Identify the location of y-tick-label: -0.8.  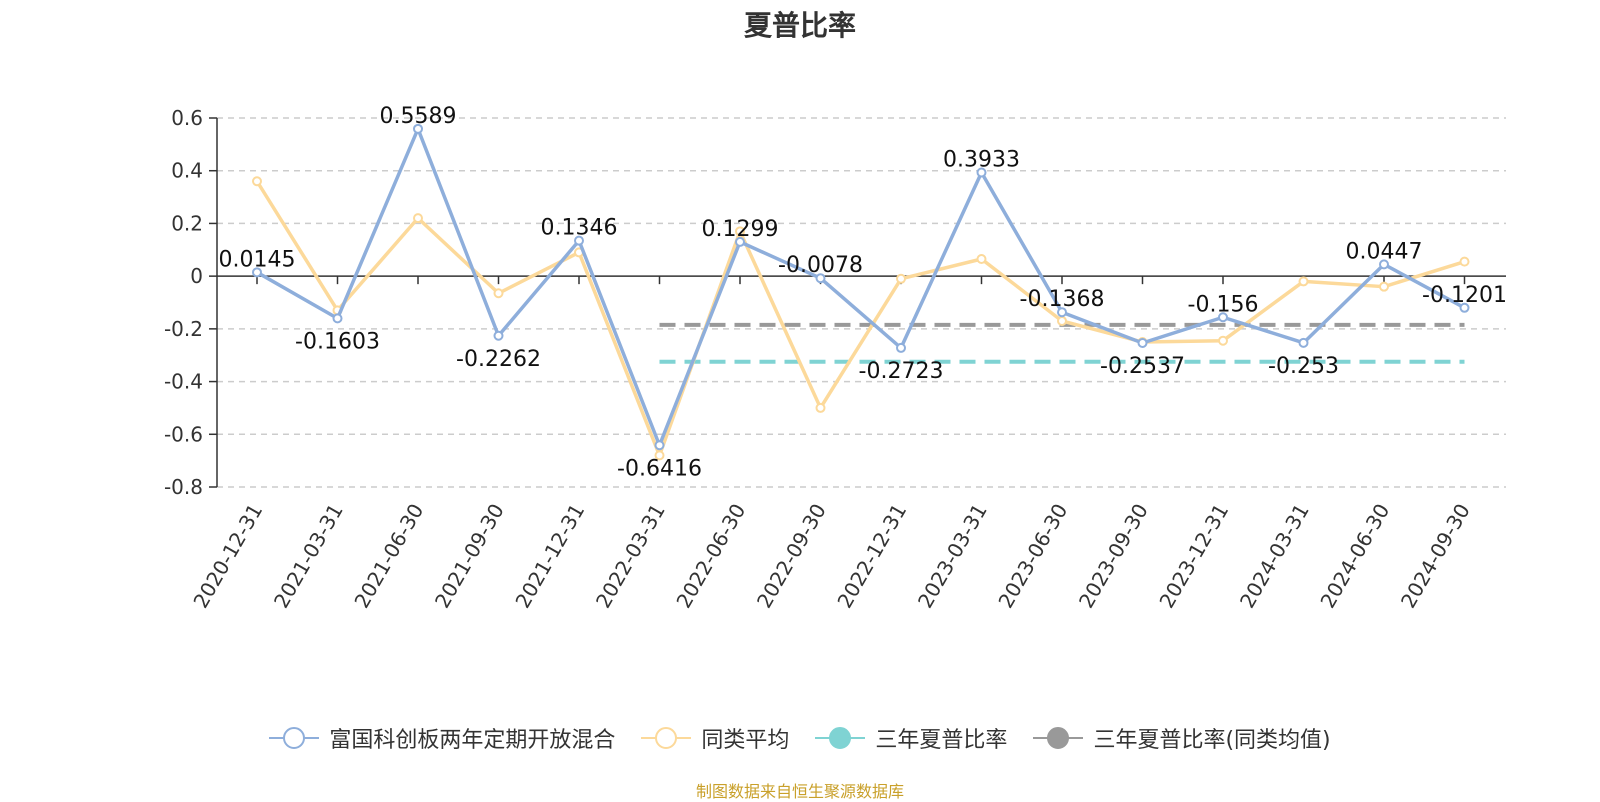
(183, 487).